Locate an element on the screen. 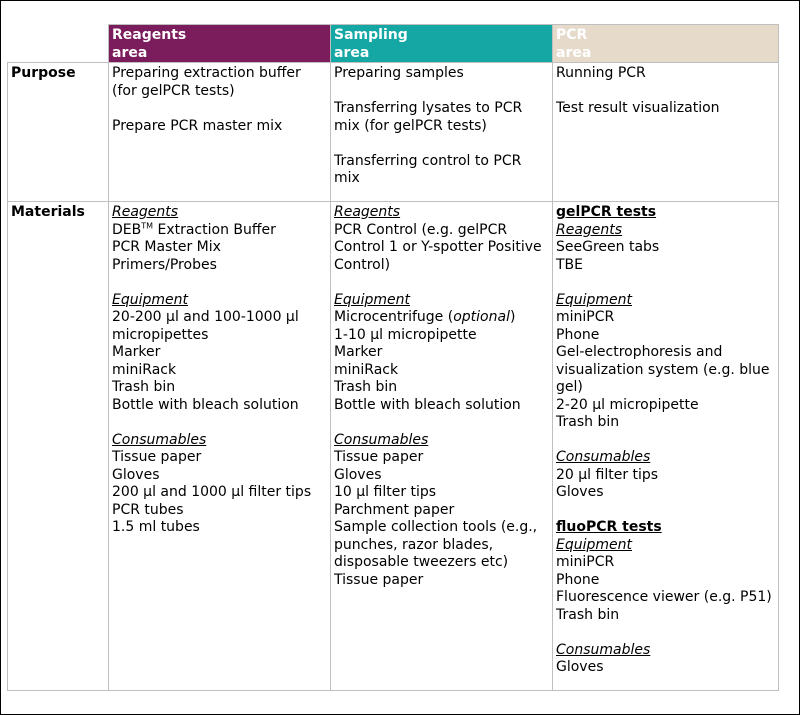 The image size is (800, 715). corner-cell is located at coordinates (58, 43).